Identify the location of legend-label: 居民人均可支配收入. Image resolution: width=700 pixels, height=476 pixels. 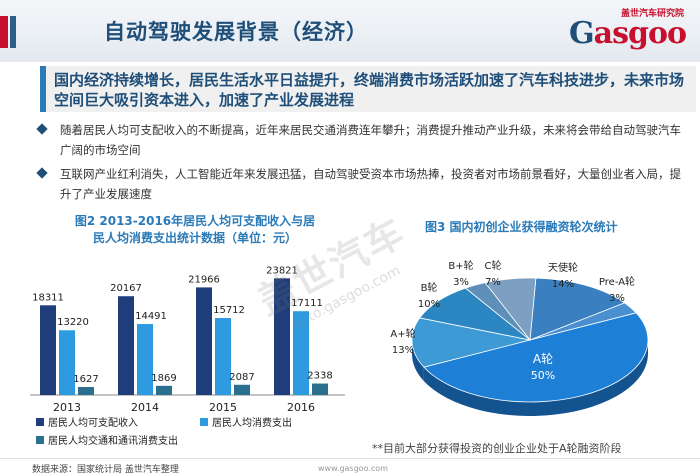
(93, 422).